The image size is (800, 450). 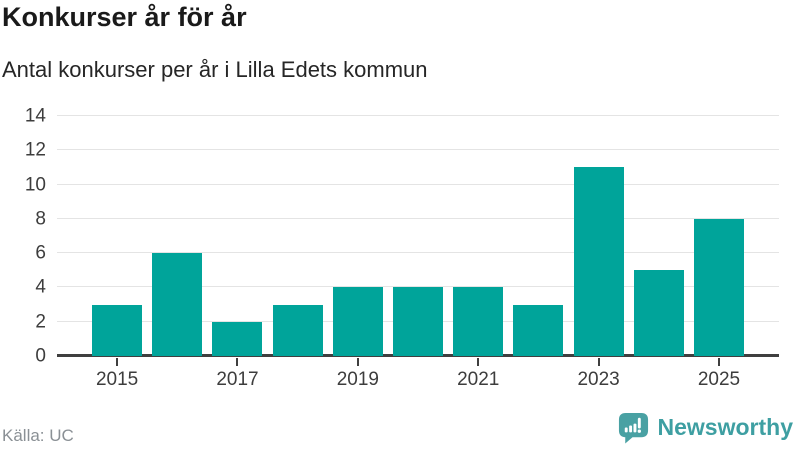 I want to click on x-axis-tick-label: 2025, so click(x=719, y=379).